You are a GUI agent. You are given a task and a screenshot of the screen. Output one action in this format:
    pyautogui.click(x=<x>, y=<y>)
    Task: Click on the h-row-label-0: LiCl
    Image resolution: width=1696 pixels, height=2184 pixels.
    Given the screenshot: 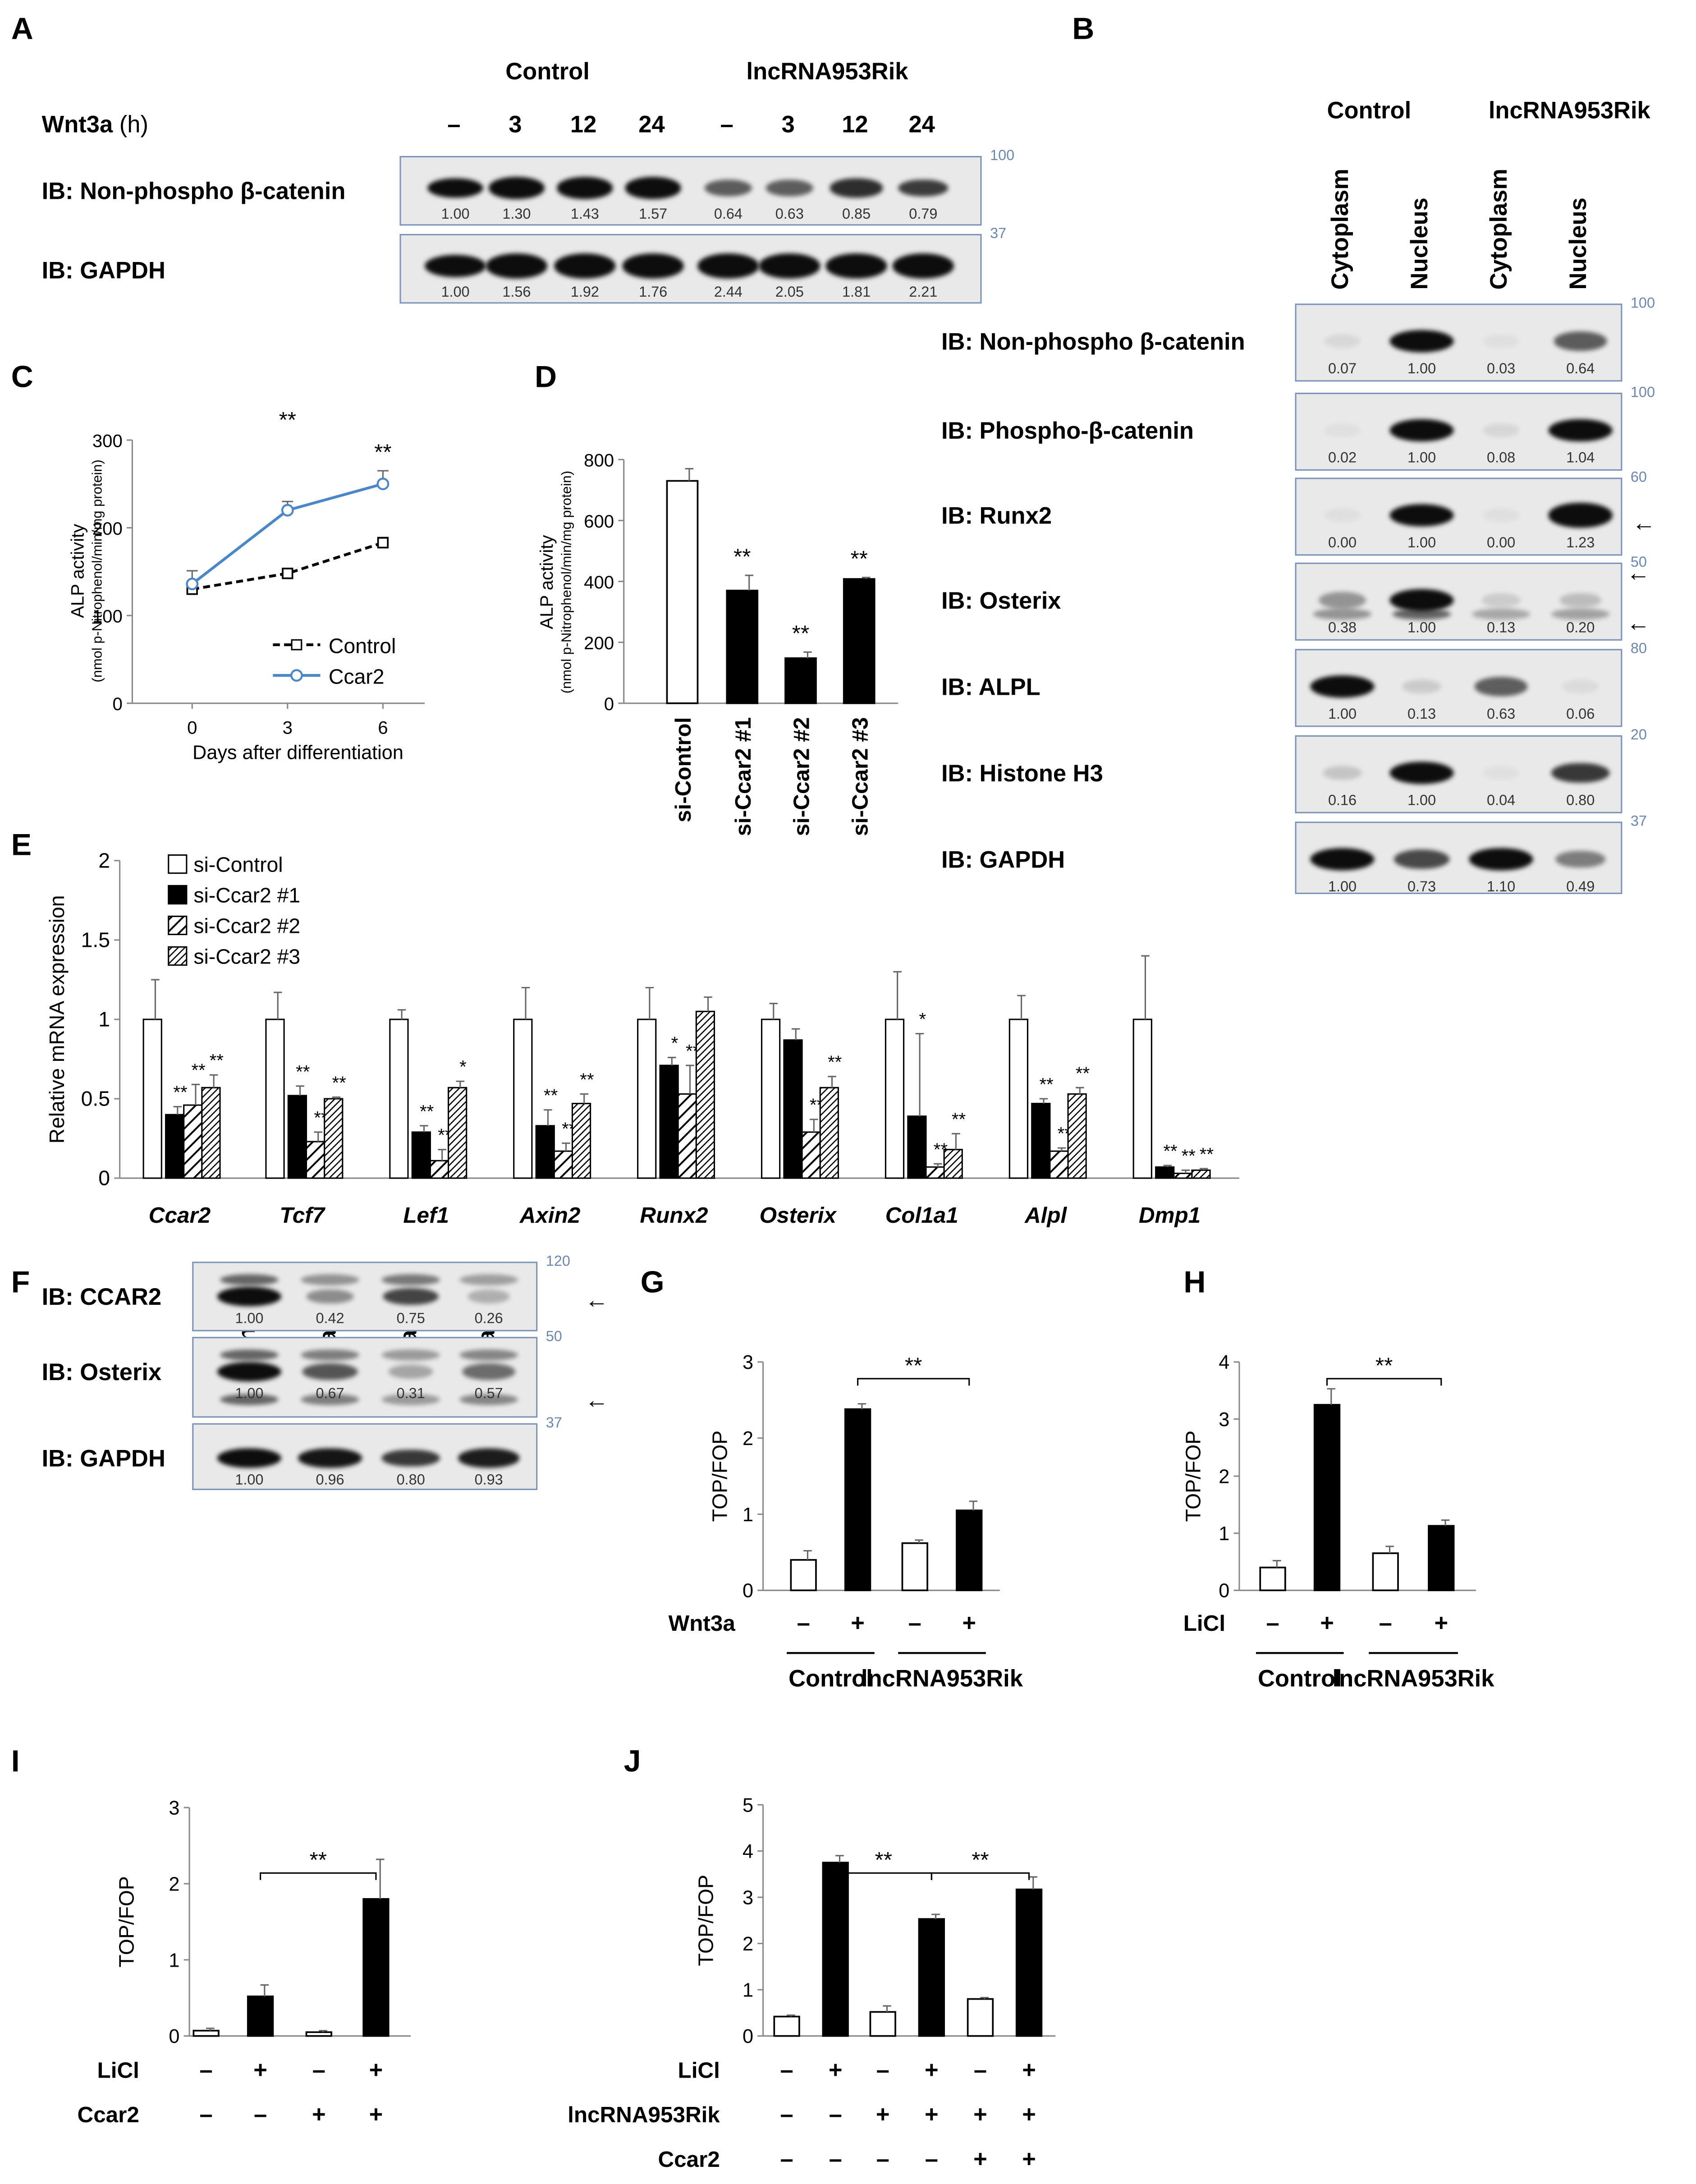 What is the action you would take?
    pyautogui.click(x=1204, y=1623)
    